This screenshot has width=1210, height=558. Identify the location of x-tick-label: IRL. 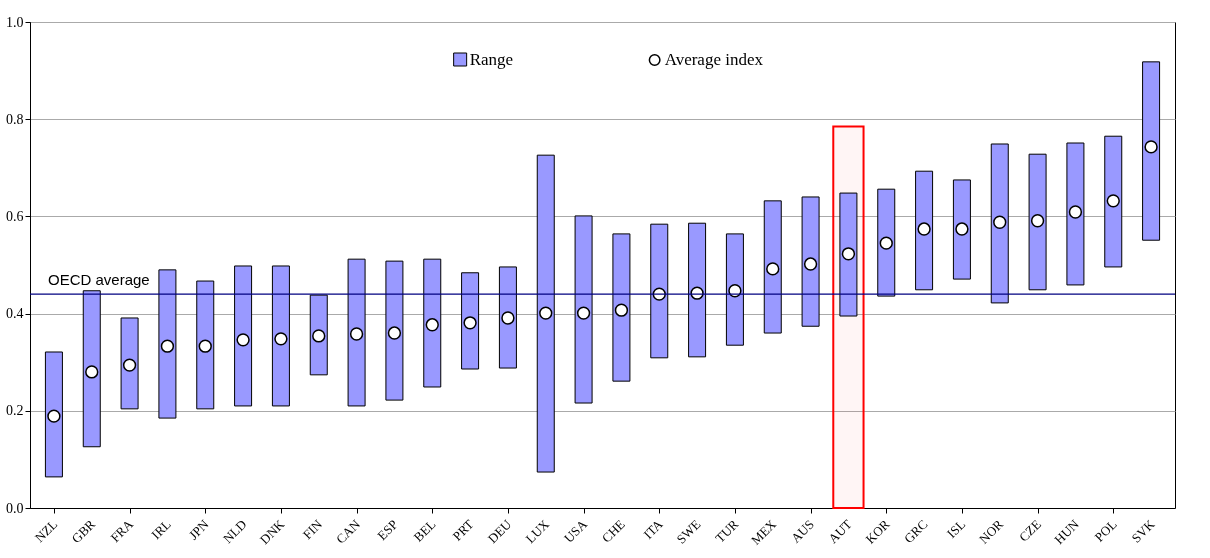
(161, 529).